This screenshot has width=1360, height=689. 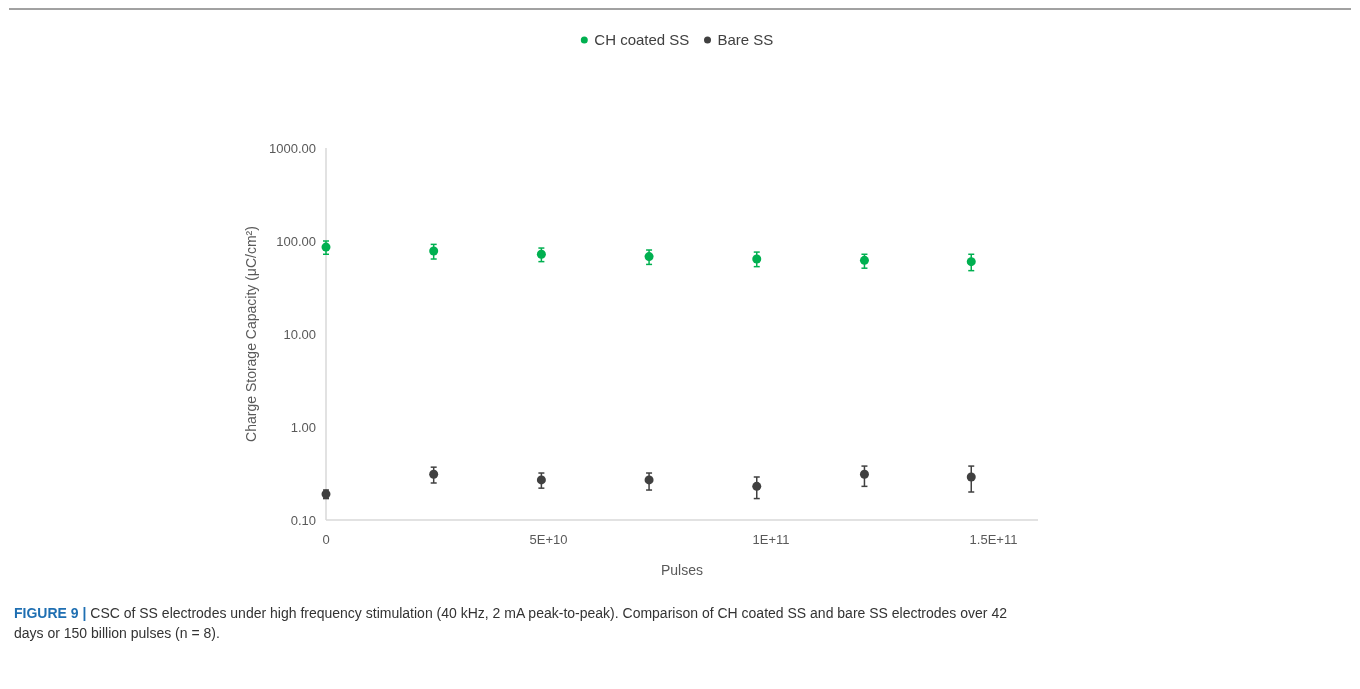 I want to click on x-tick-label: 1E+11, so click(x=771, y=539).